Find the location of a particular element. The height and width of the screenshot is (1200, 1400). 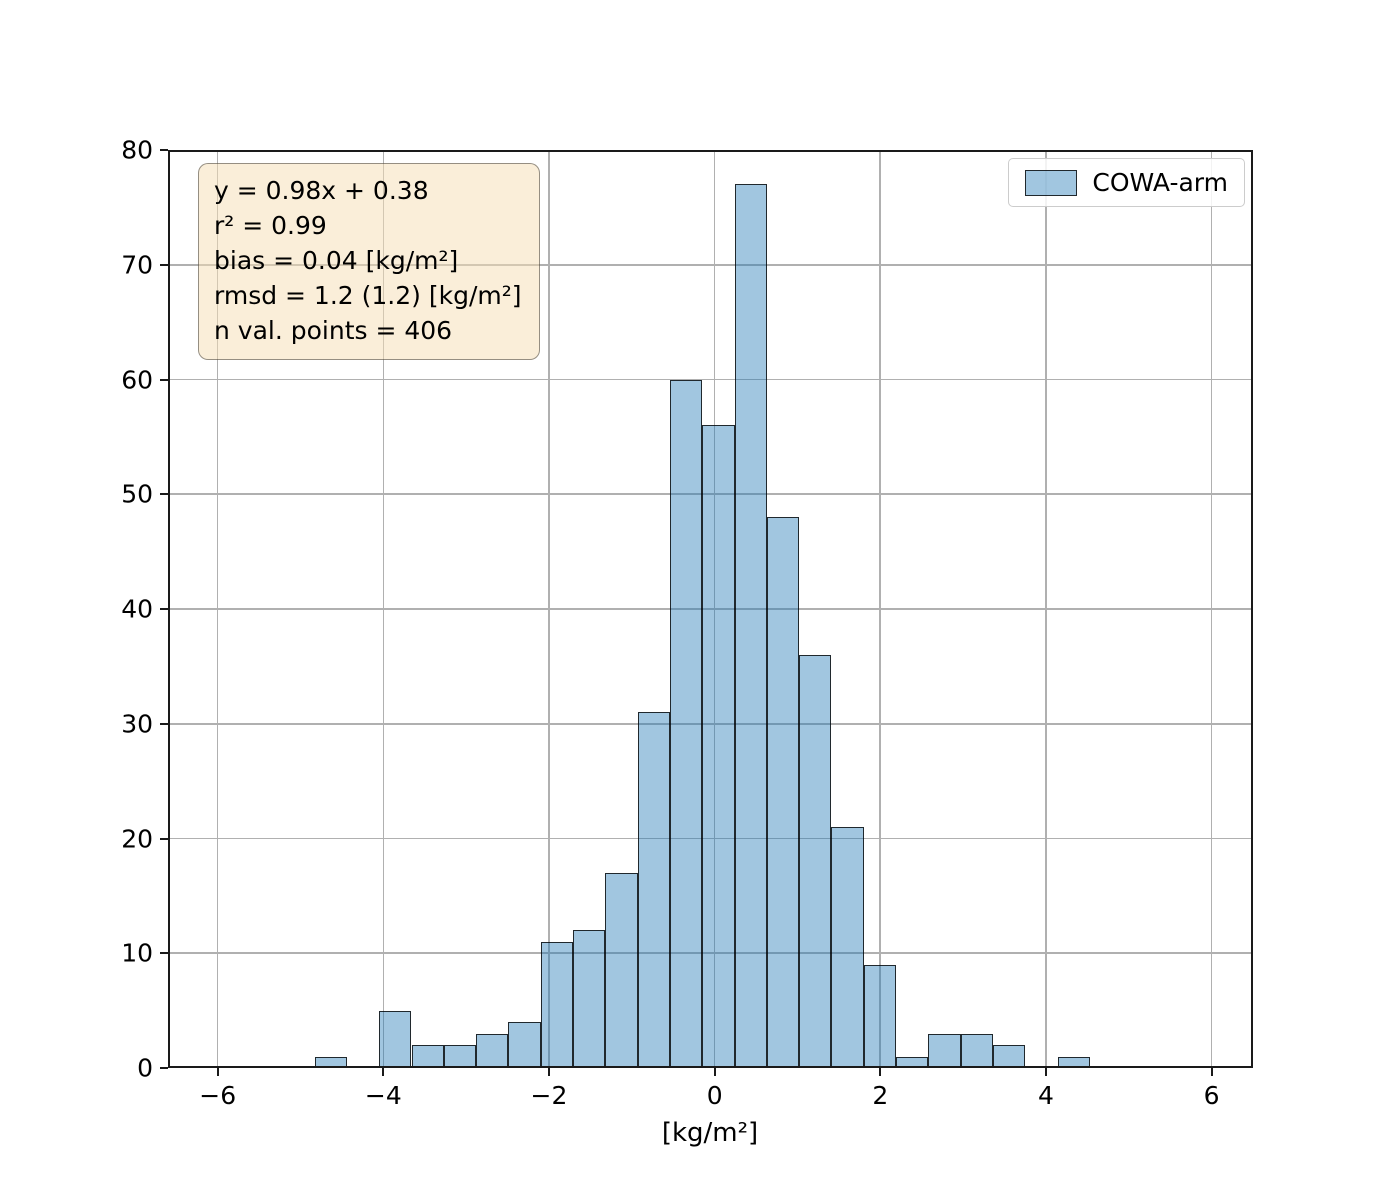

x-tick-label: 0 is located at coordinates (714, 1095).